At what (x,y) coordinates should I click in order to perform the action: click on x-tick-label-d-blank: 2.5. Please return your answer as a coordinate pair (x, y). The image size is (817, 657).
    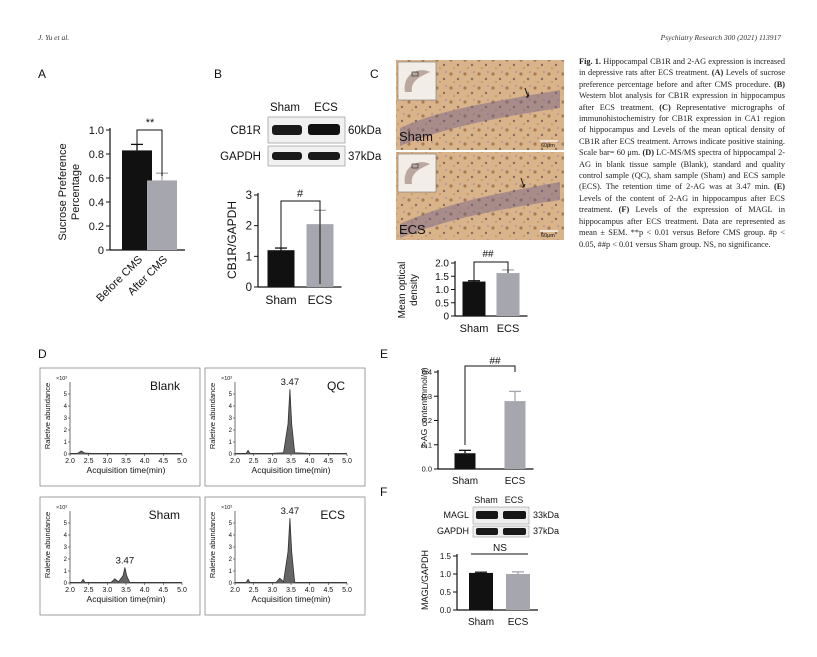
    Looking at the image, I should click on (89, 461).